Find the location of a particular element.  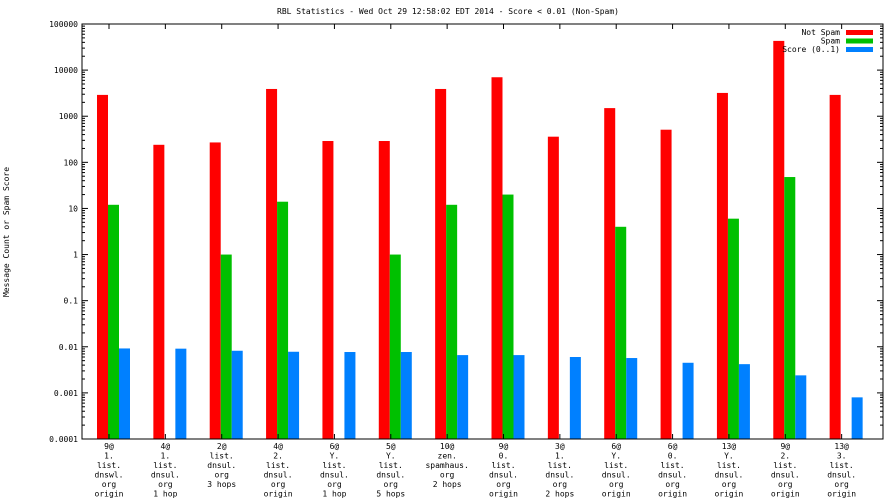

y-tick-label: 0.001 is located at coordinates (66, 393).